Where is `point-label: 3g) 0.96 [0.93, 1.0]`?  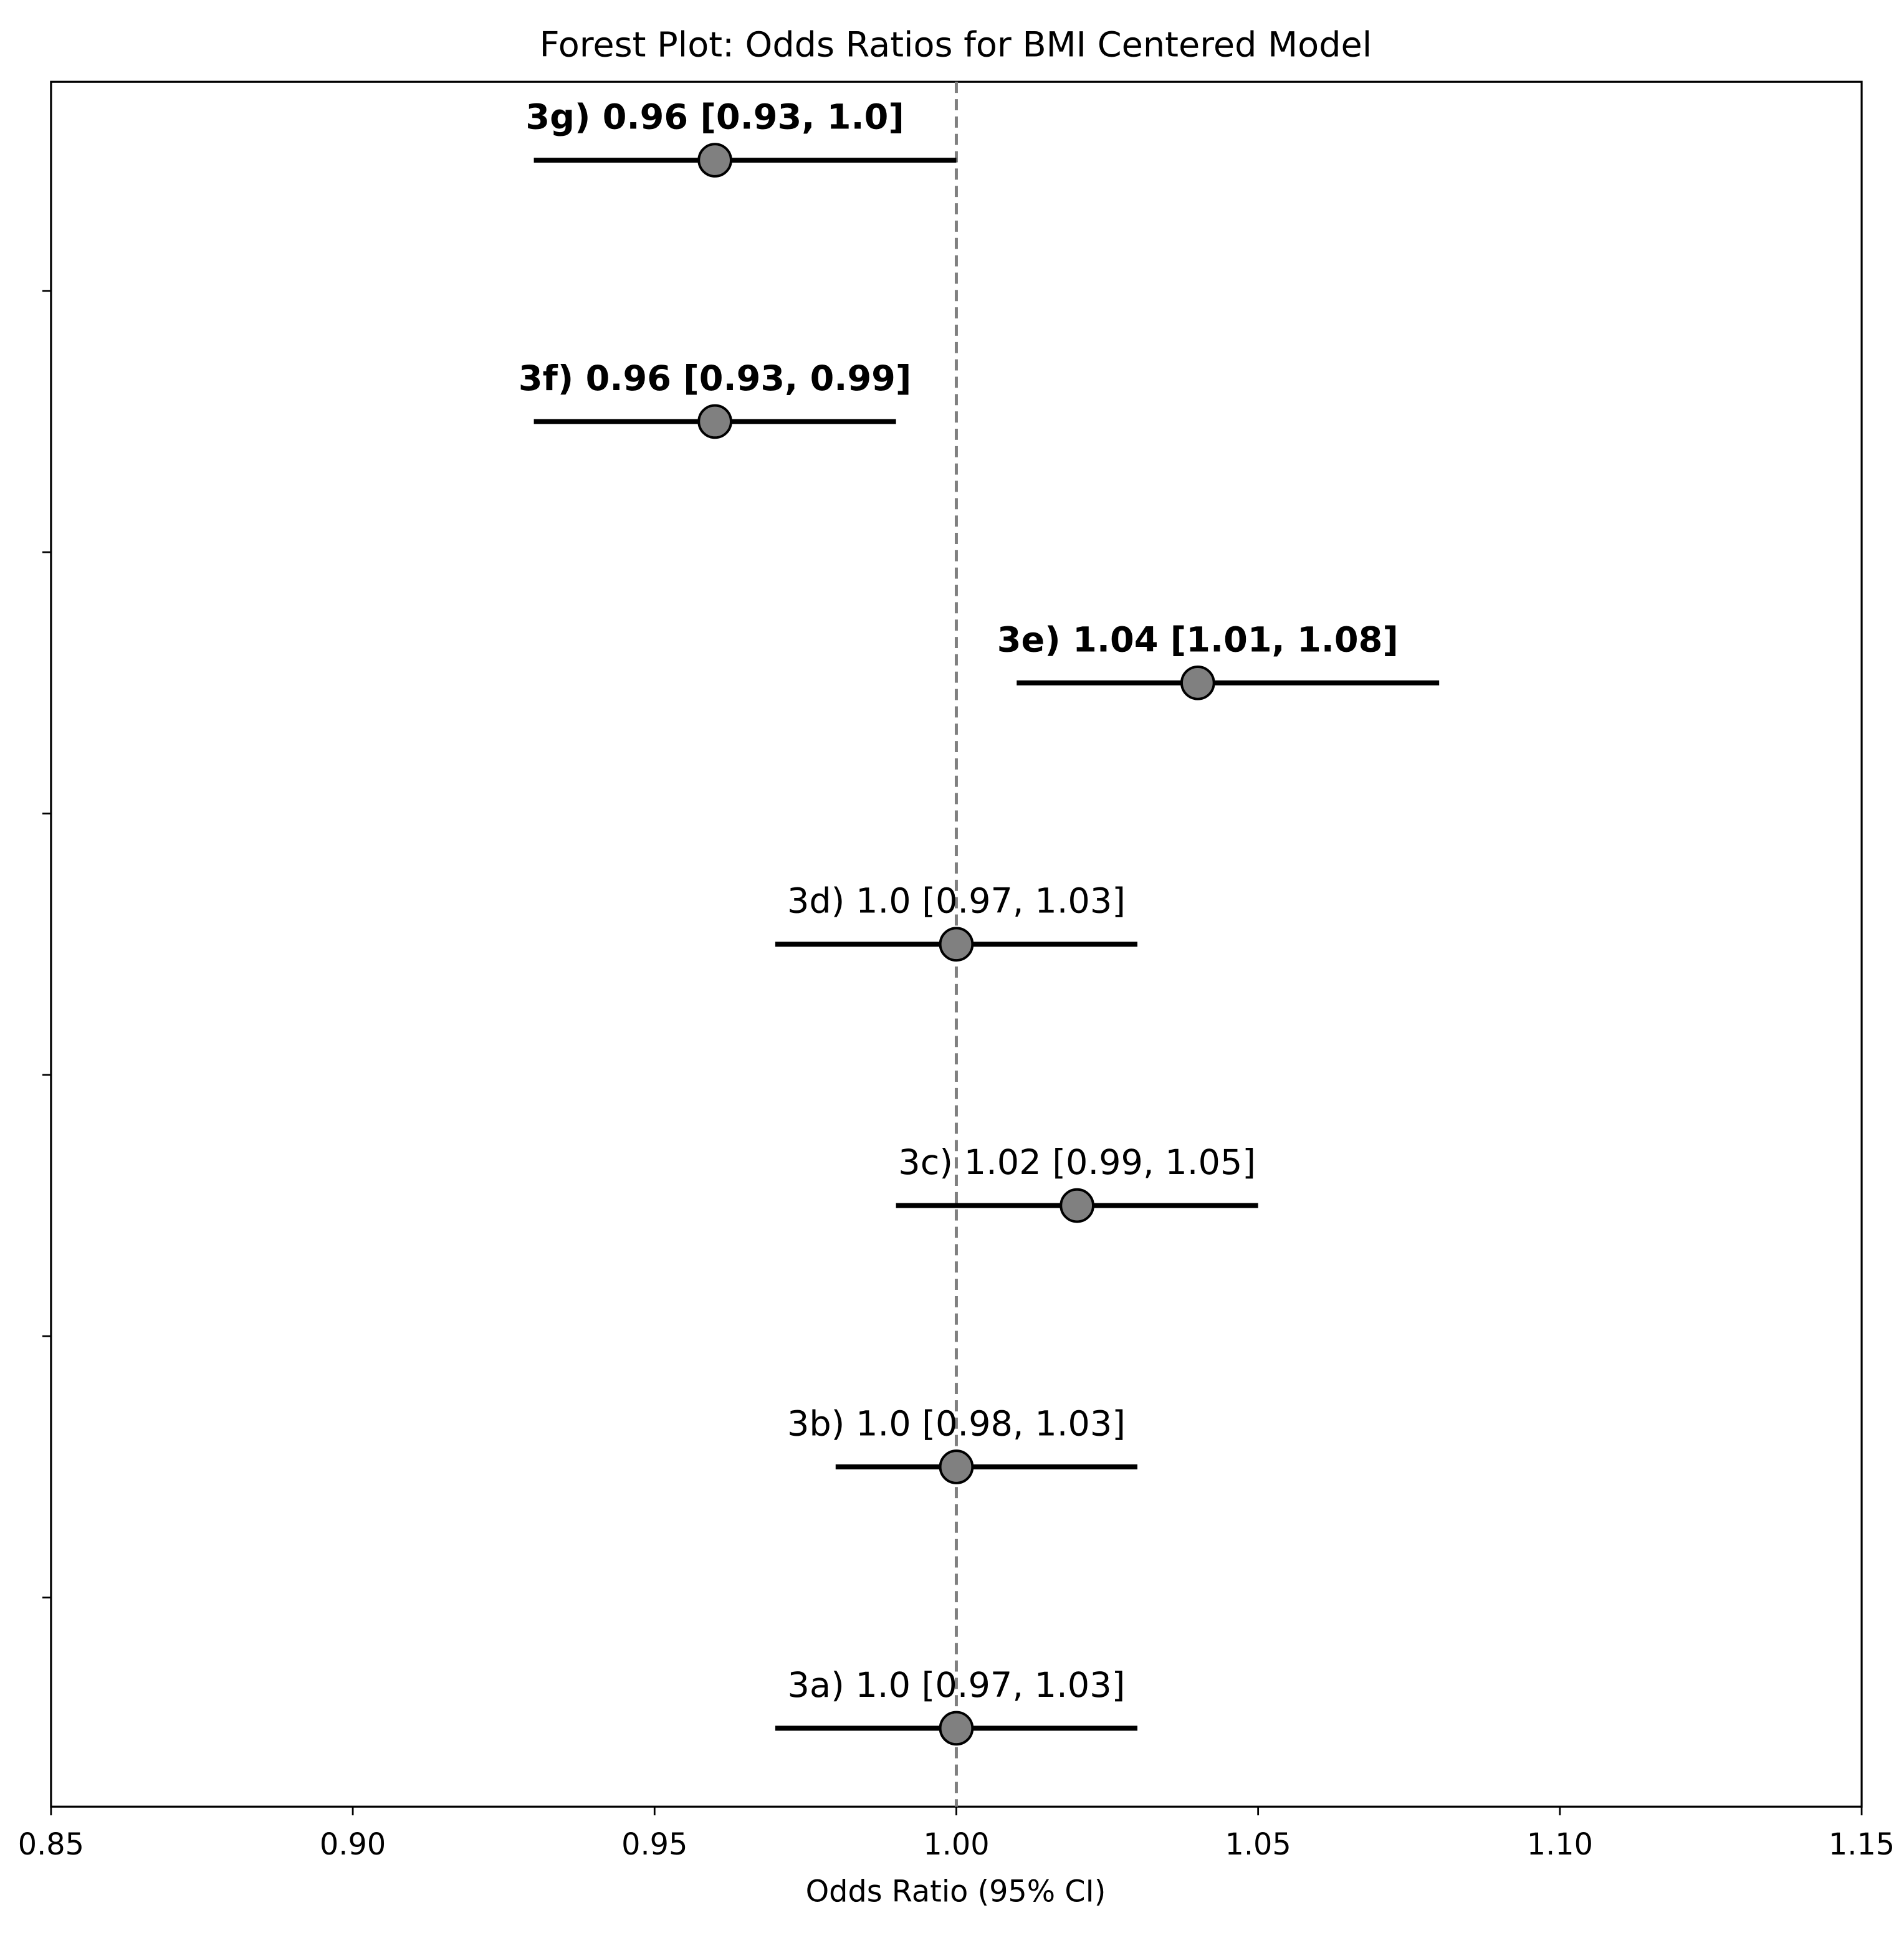 point-label: 3g) 0.96 [0.93, 1.0] is located at coordinates (714, 117).